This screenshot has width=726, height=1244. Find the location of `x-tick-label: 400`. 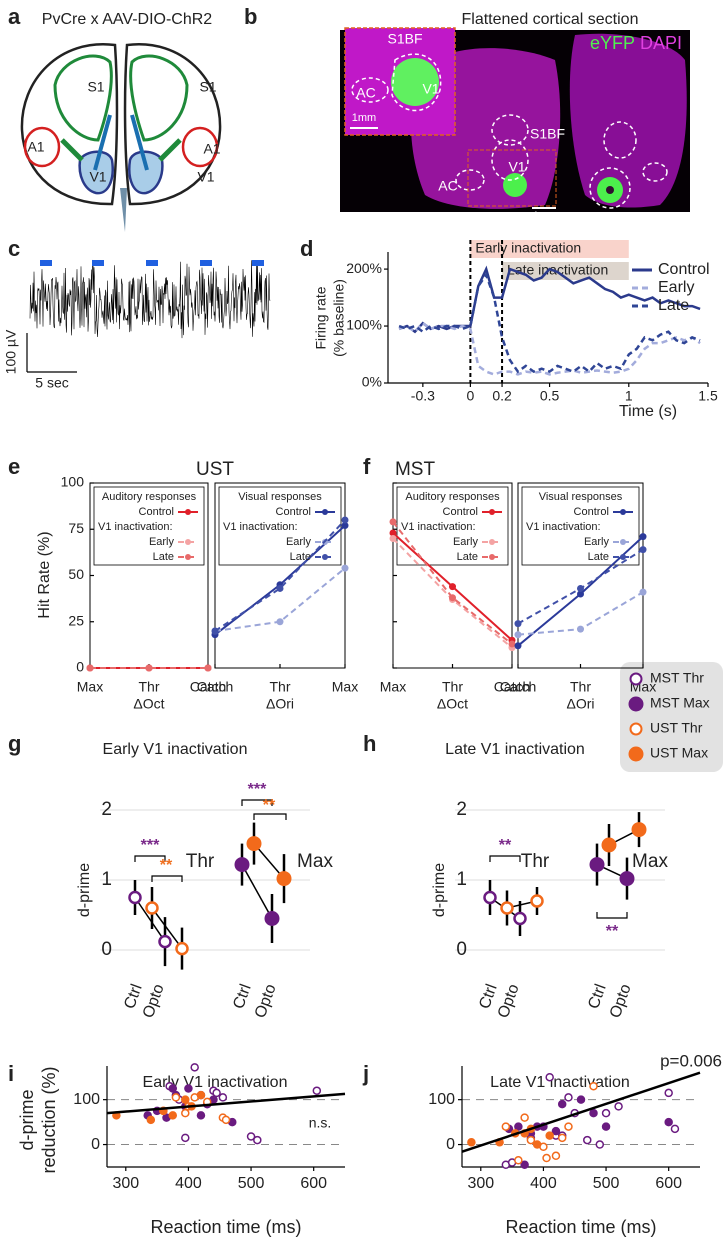

x-tick-label: 400 is located at coordinates (188, 1183).